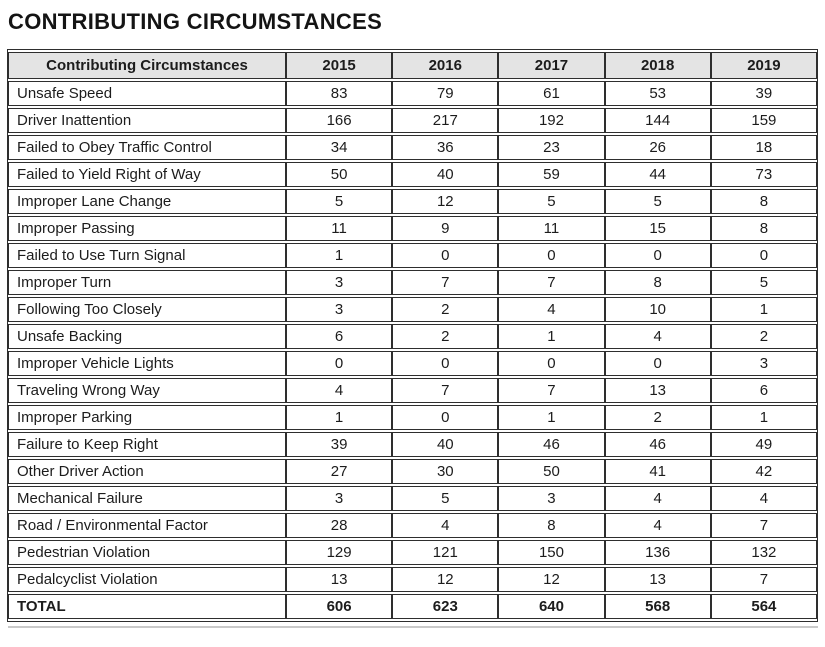 This screenshot has width=825, height=647. Describe the element at coordinates (147, 390) in the screenshot. I see `row-label: Traveling Wrong Way` at that location.